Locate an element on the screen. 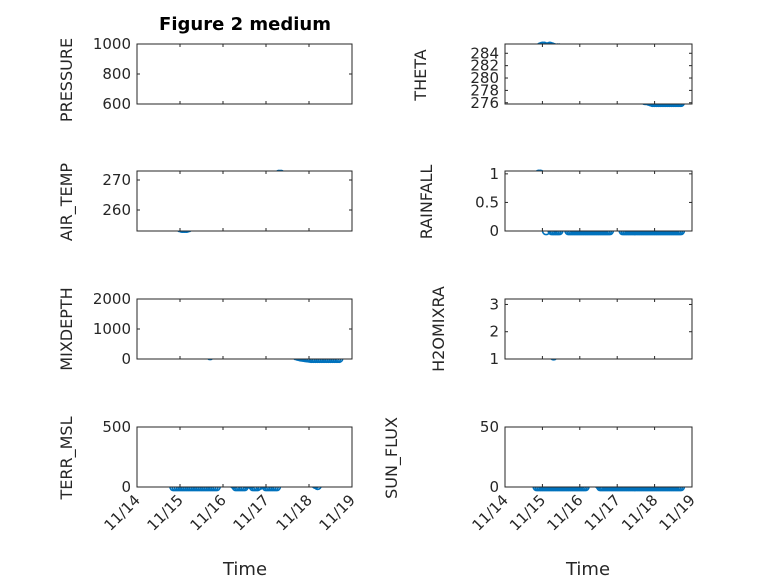 The width and height of the screenshot is (778, 583). ytick-label: 600 is located at coordinates (116, 104).